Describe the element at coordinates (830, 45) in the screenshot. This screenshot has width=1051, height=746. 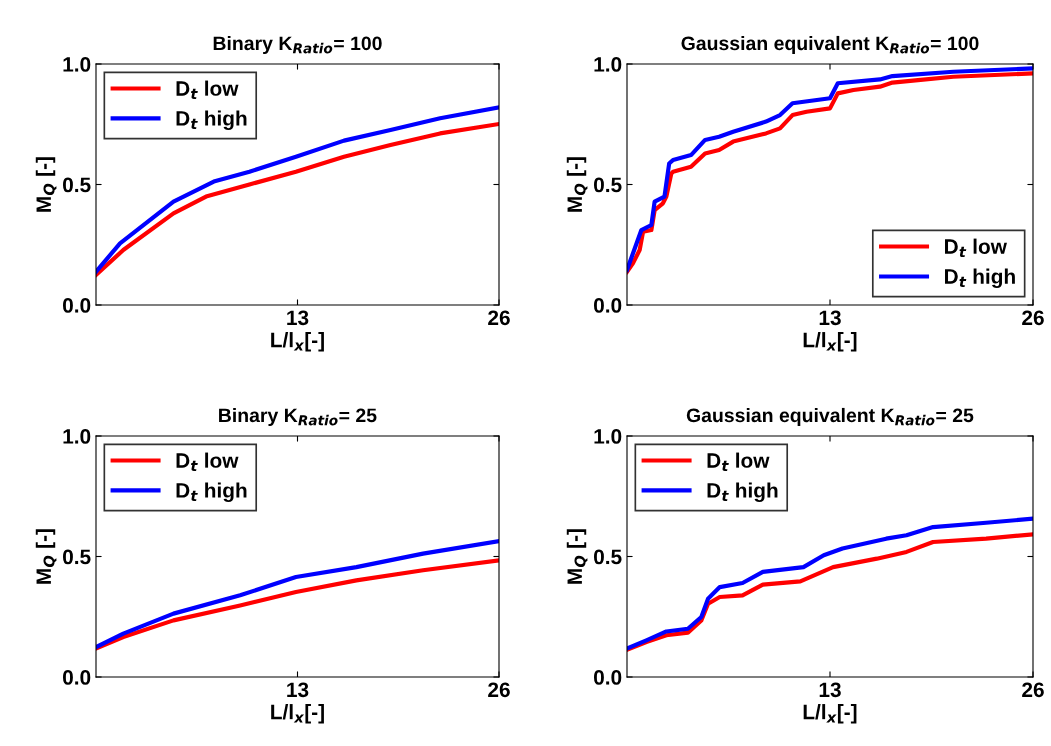
I see `chart-title: Gaussian equivalent K$_{Ratio}$= 100` at that location.